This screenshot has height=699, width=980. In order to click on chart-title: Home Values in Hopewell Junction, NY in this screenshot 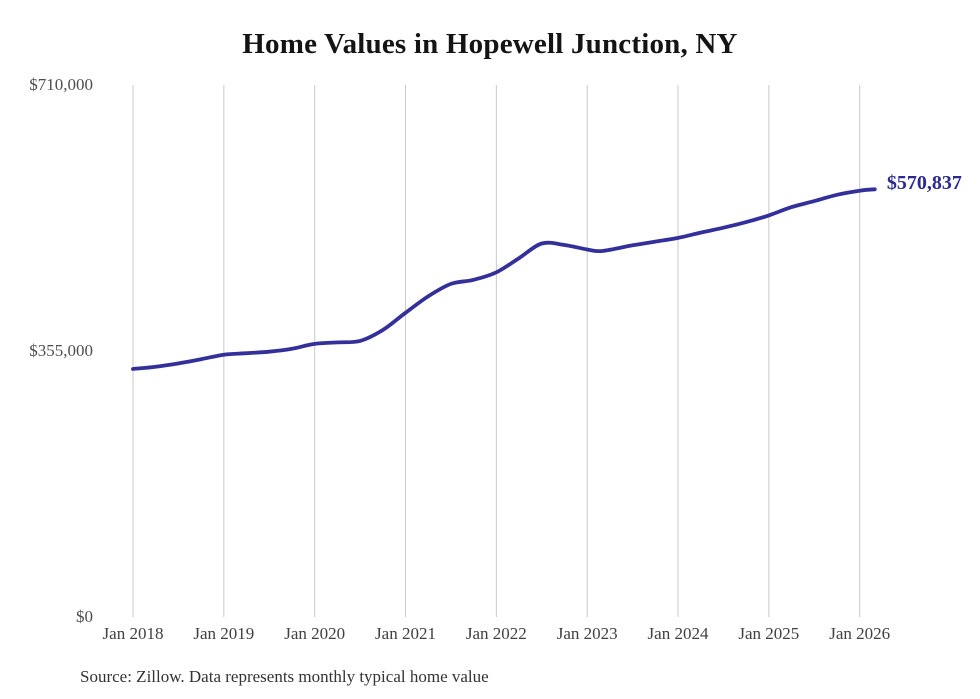, I will do `click(490, 44)`.